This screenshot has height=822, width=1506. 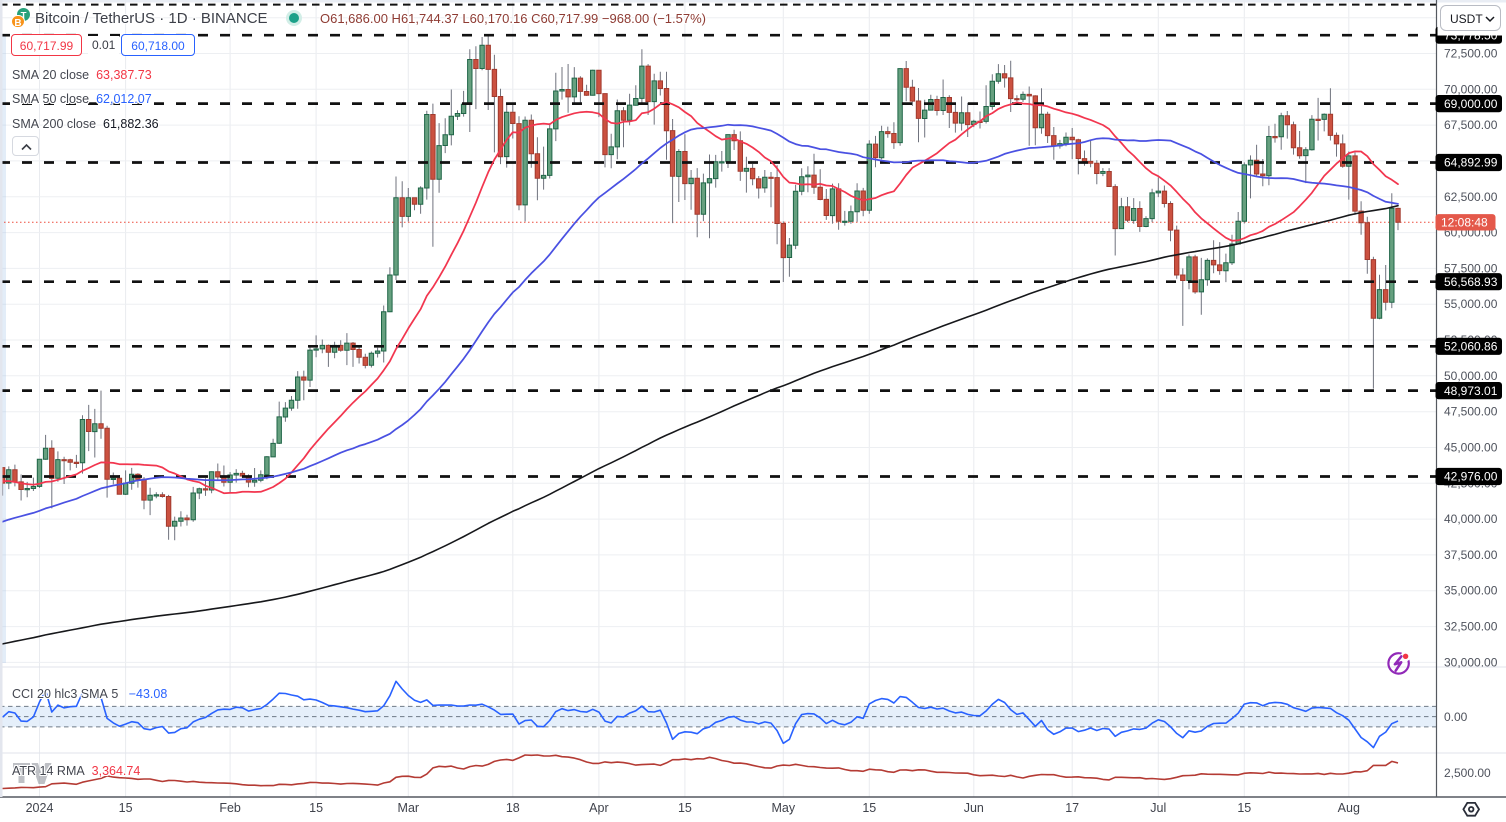 What do you see at coordinates (1471, 555) in the screenshot?
I see `svg-text: 37,500.00` at bounding box center [1471, 555].